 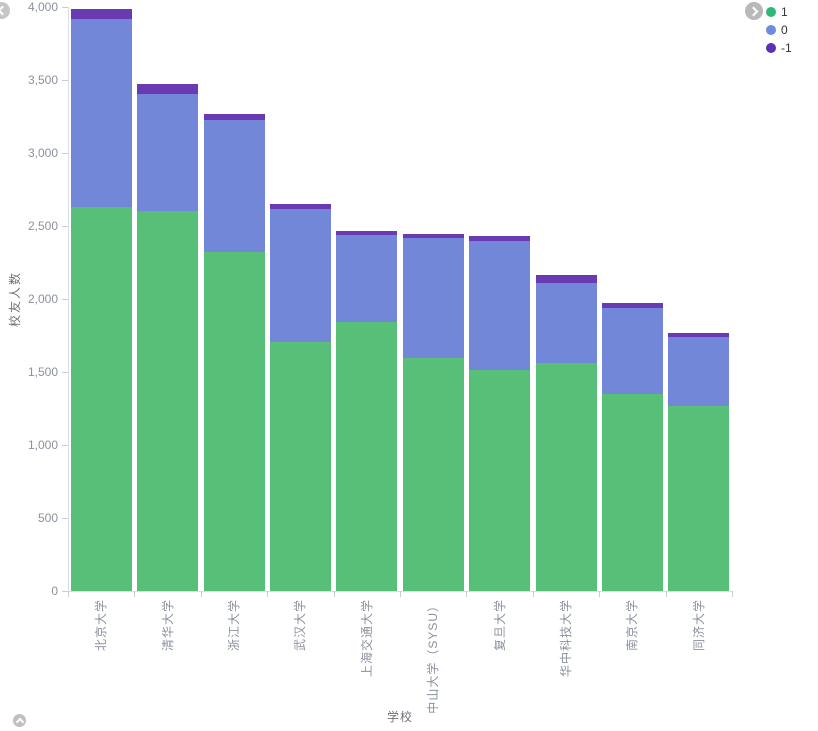 I want to click on x-tick-label: 浙江大学, so click(x=234, y=625).